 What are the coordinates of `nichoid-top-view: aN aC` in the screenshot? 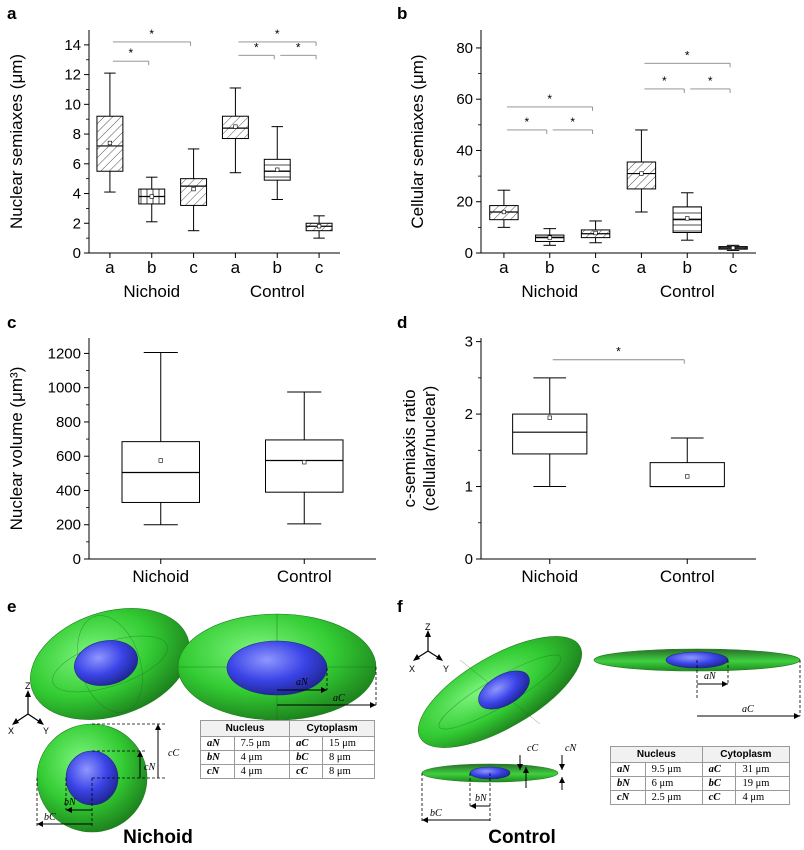 It's located at (277, 667).